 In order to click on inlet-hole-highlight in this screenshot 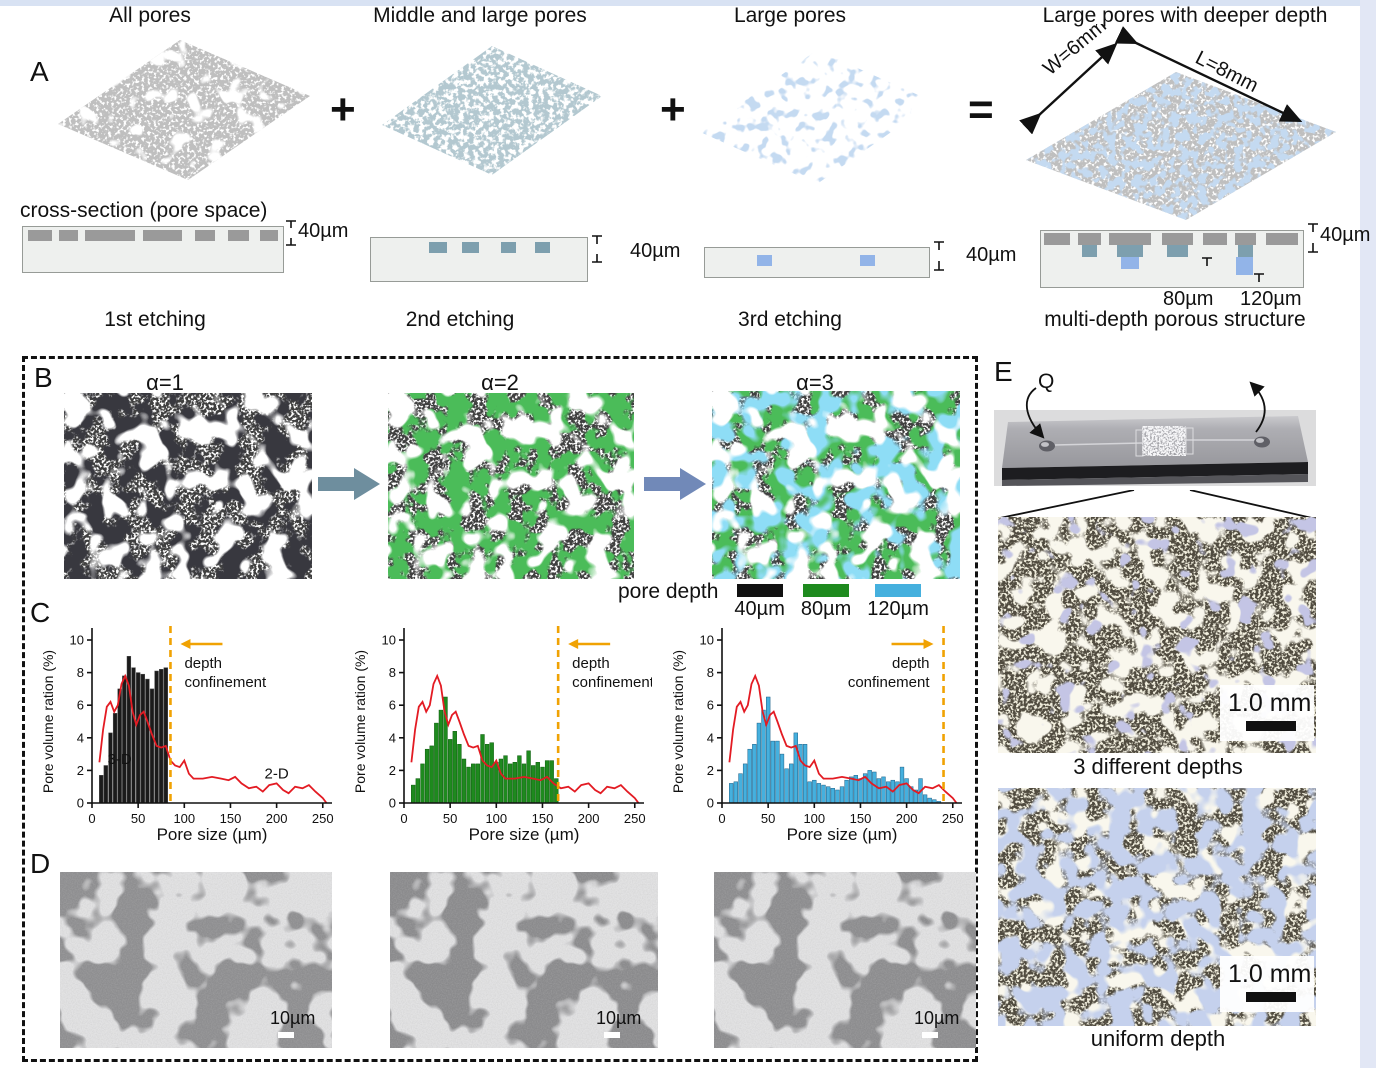, I will do `click(1045, 444)`.